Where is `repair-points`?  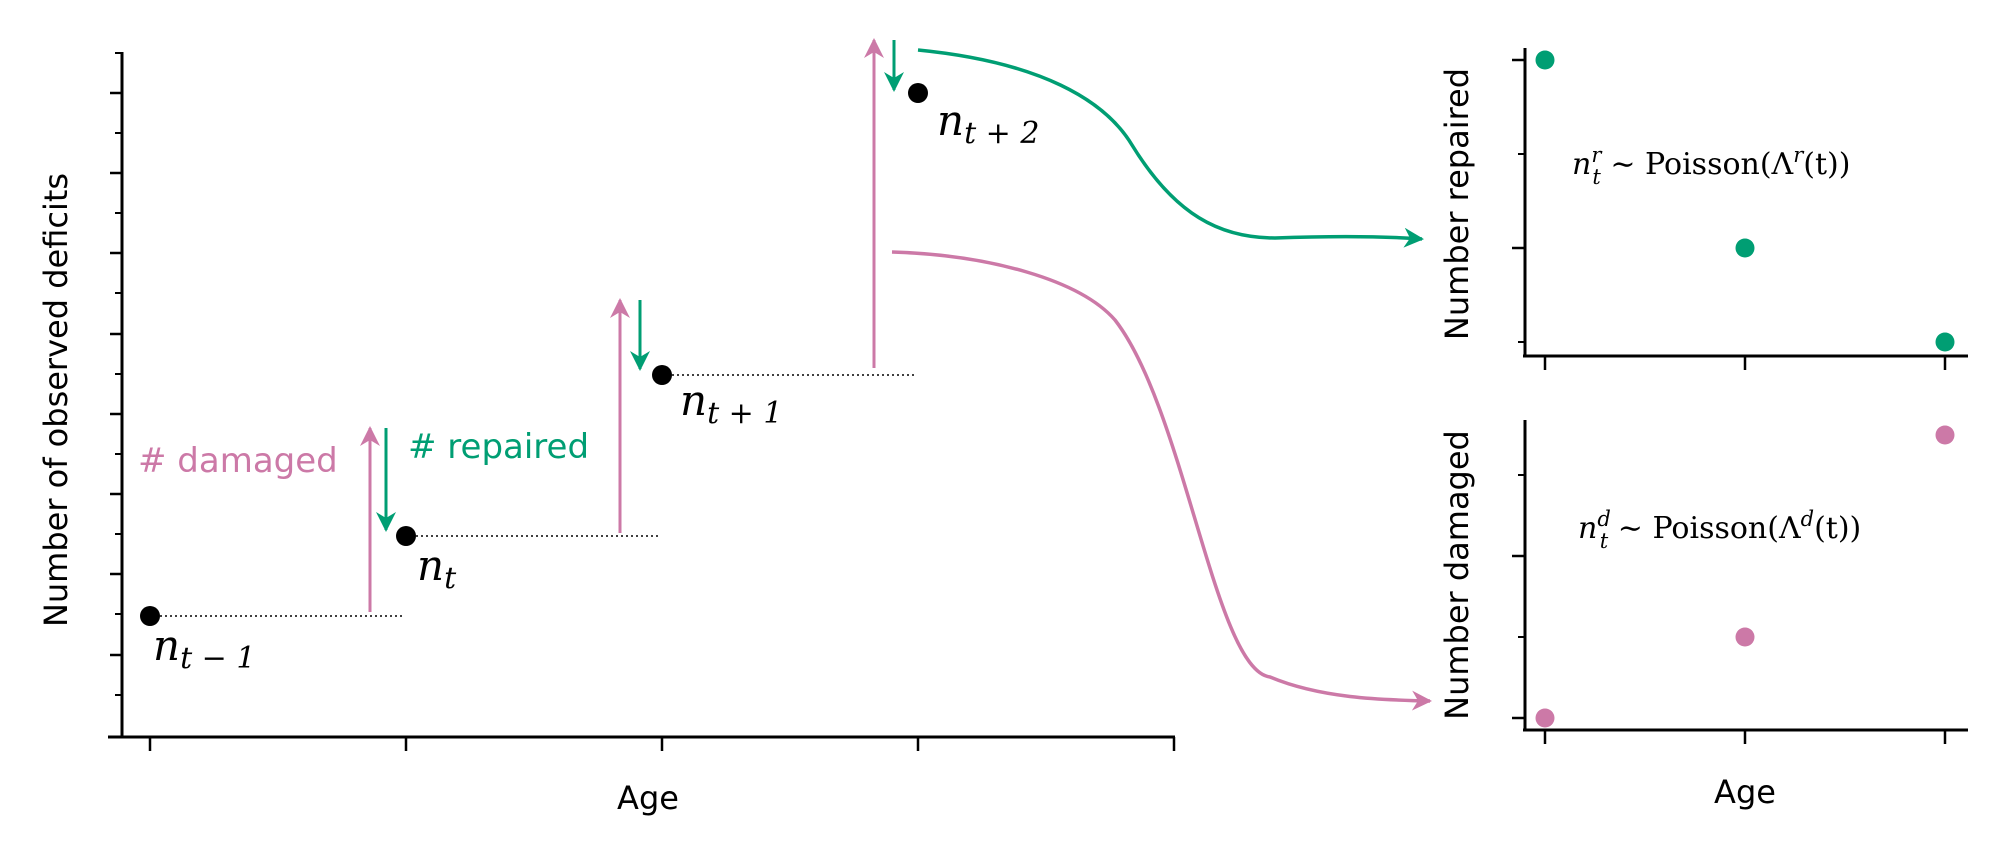
repair-points is located at coordinates (1745, 201).